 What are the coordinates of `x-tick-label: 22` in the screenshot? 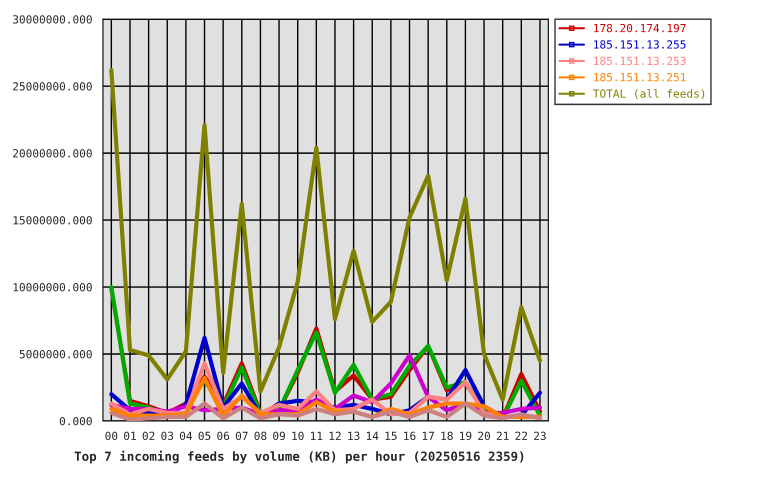 It's located at (521, 436).